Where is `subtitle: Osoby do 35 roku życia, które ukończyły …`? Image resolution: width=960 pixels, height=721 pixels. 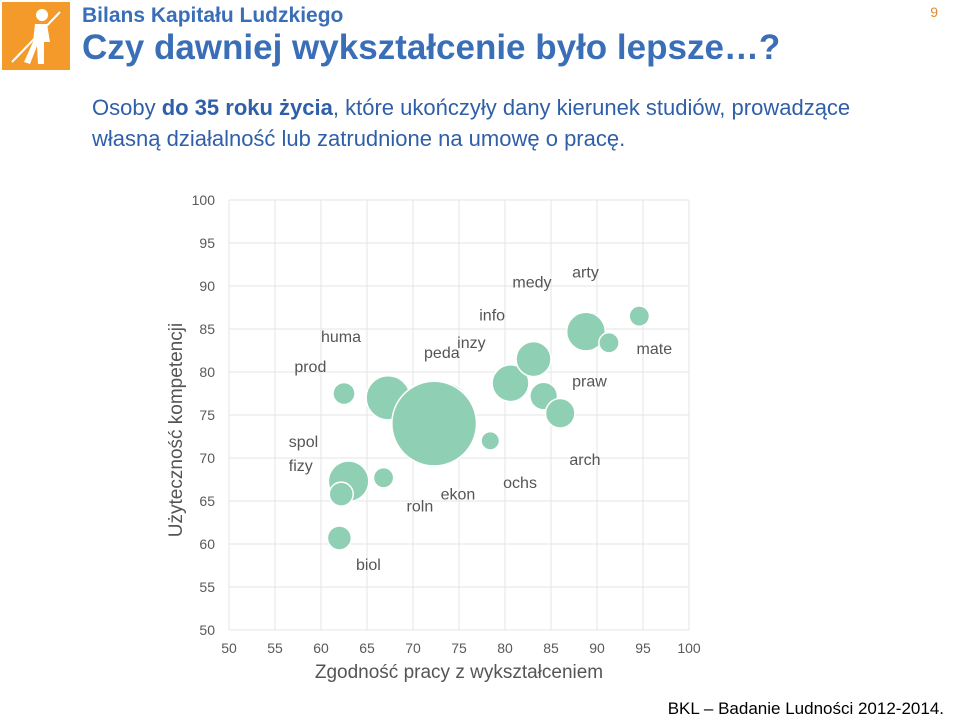
subtitle: Osoby do 35 roku życia, które ukończyły … is located at coordinates (472, 123).